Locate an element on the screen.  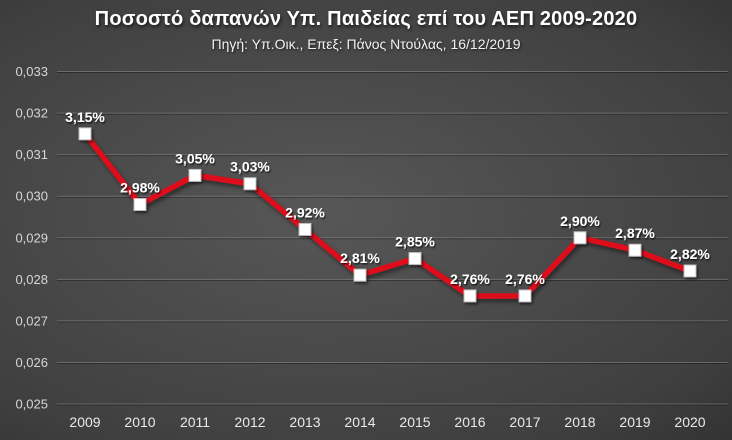
data-point-label: 2,87% is located at coordinates (635, 233).